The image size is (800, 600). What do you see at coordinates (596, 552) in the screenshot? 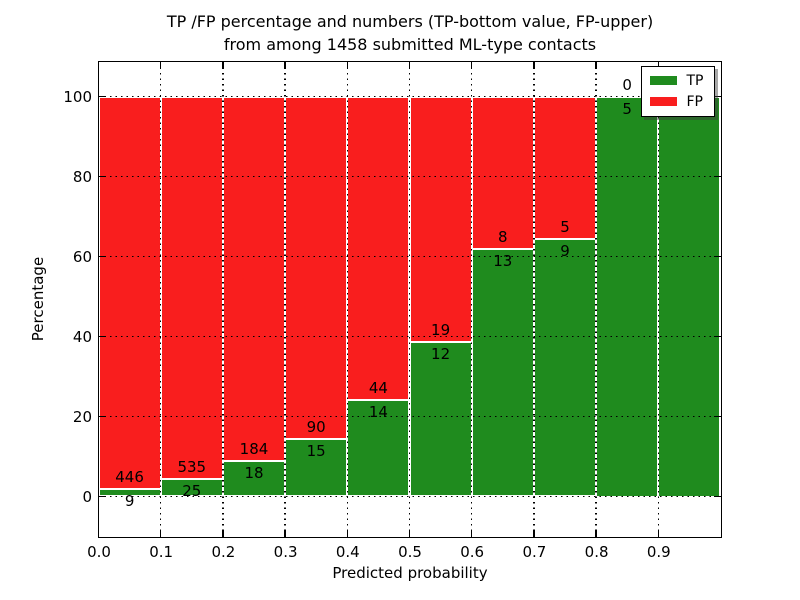
I see `x-tick-label: 0.8` at bounding box center [596, 552].